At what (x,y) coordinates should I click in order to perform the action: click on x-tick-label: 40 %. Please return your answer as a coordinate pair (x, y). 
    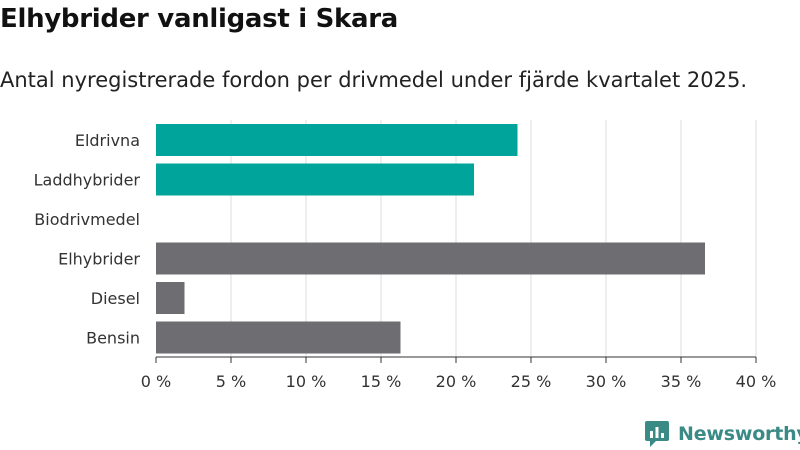
    Looking at the image, I should click on (756, 381).